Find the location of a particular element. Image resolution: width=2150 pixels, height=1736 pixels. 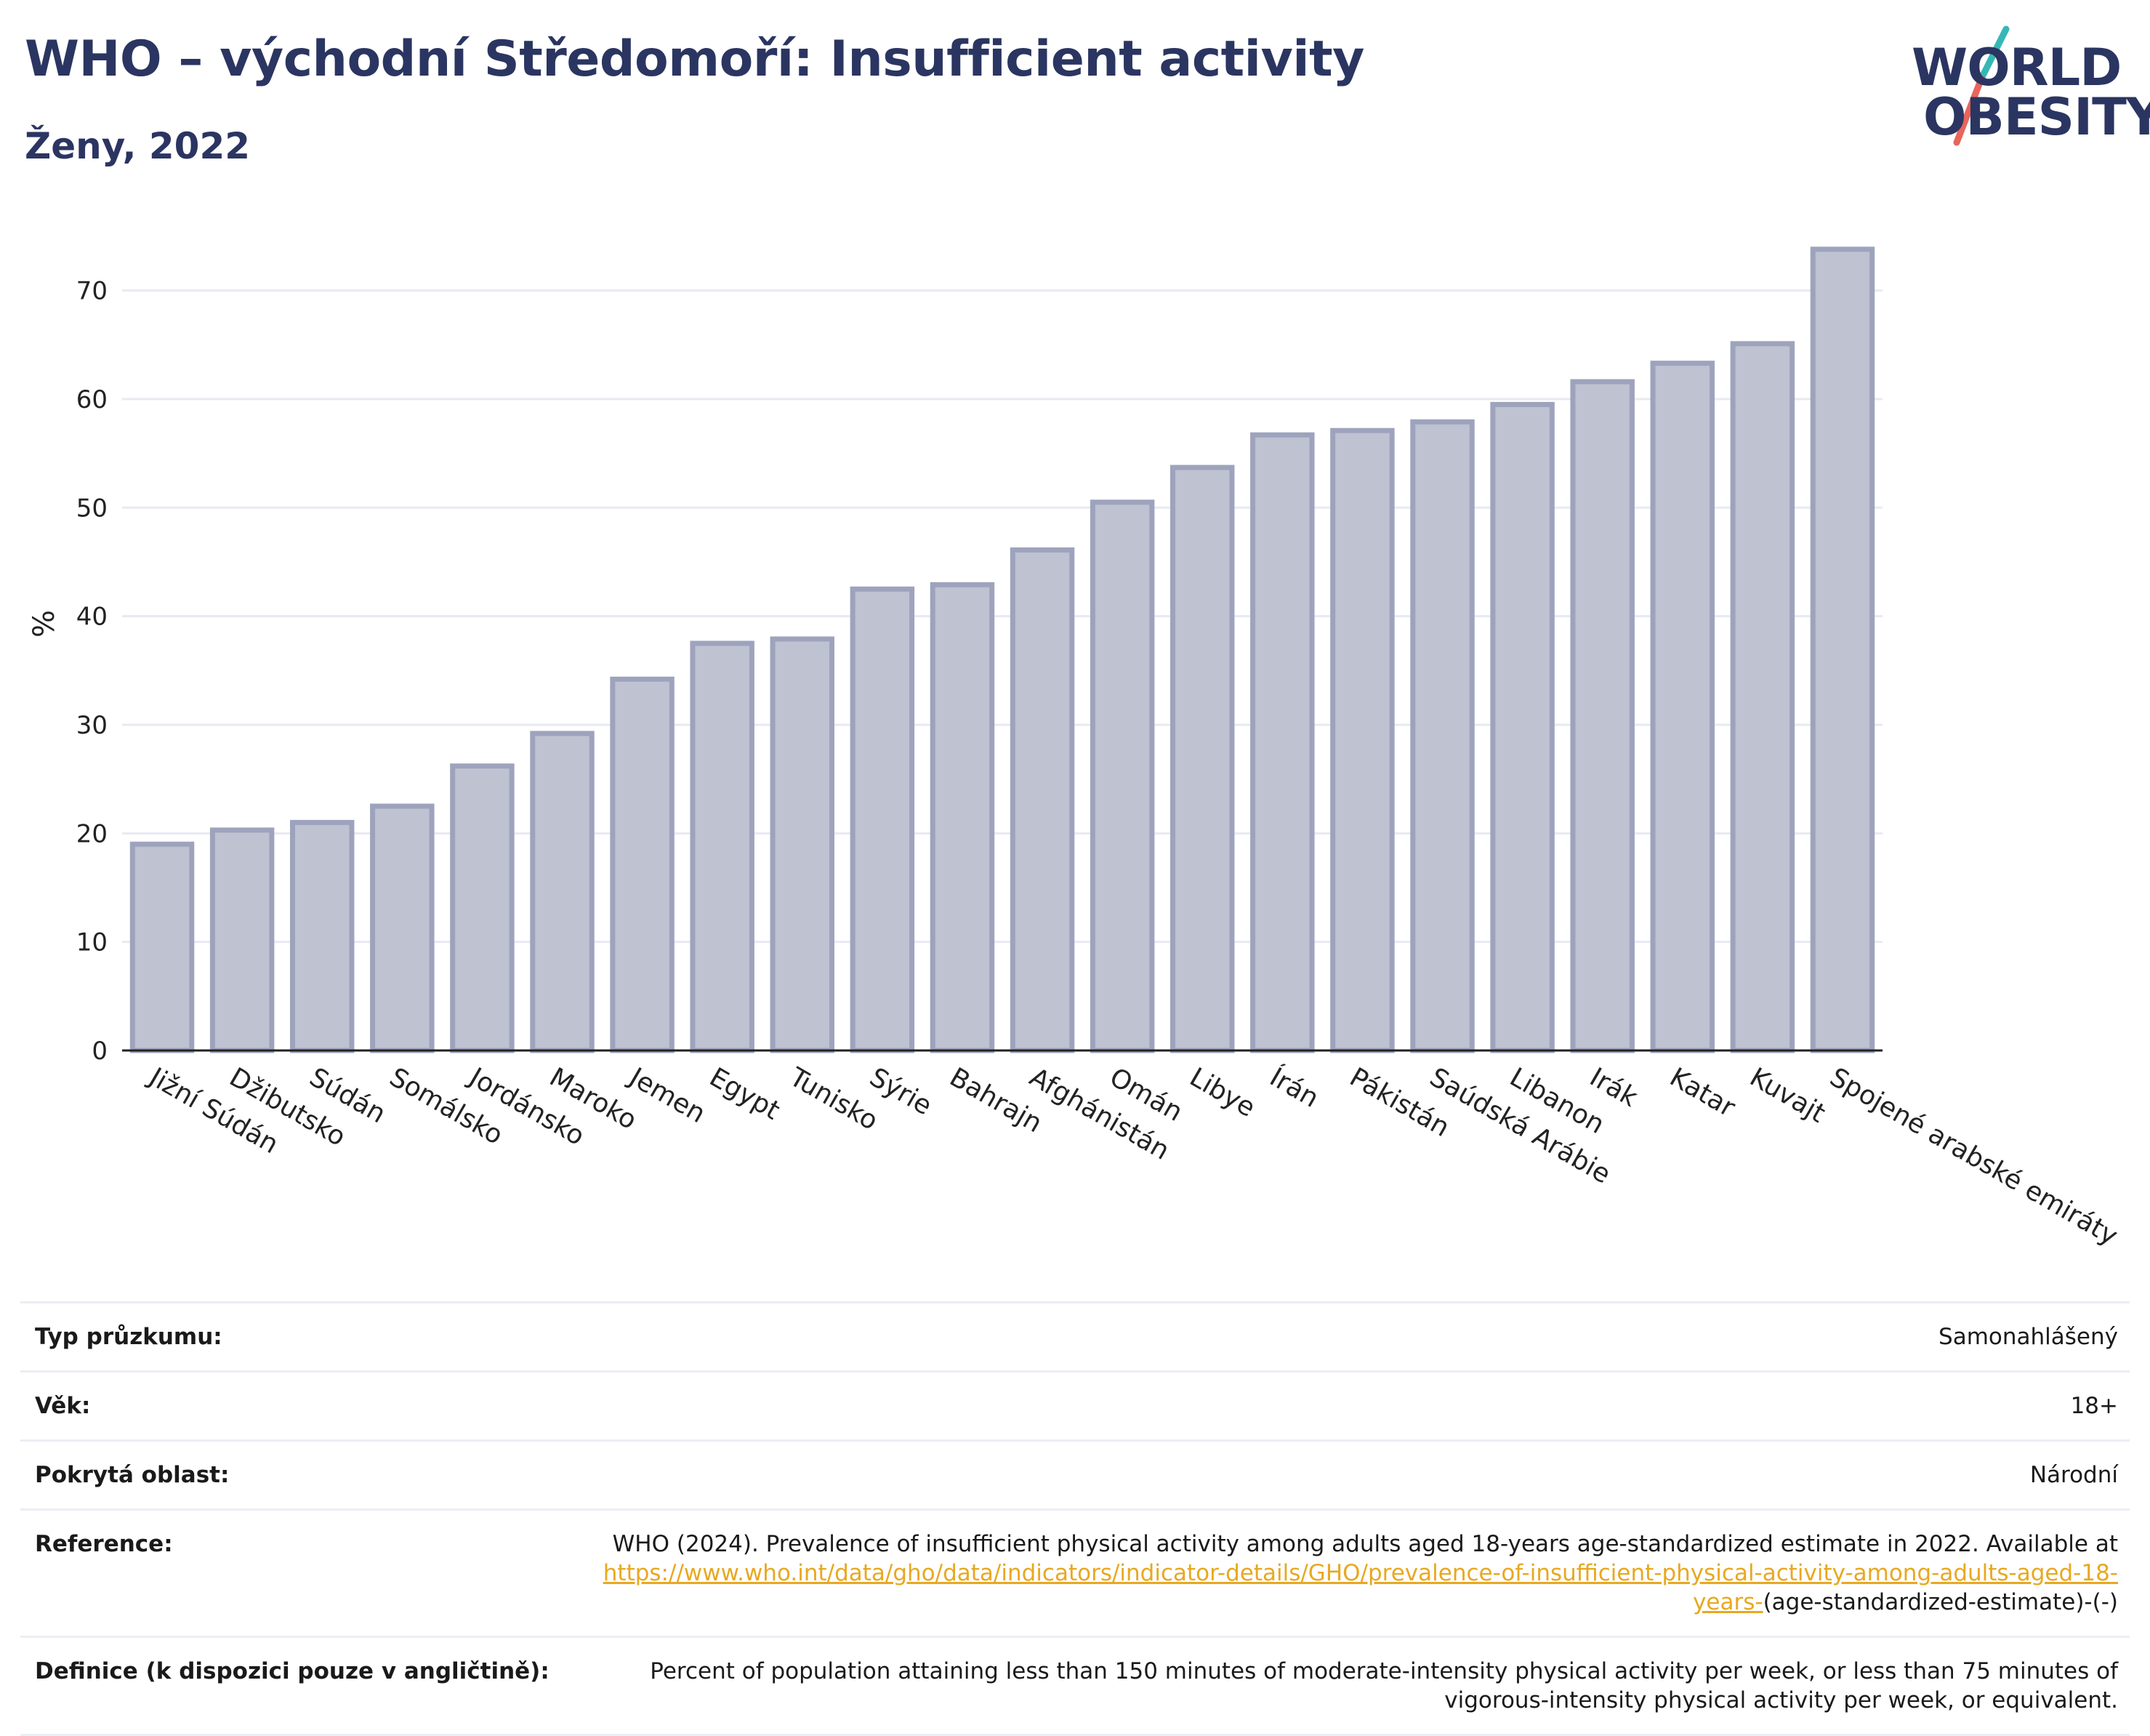

y-tick-label: 40 is located at coordinates (92, 617).